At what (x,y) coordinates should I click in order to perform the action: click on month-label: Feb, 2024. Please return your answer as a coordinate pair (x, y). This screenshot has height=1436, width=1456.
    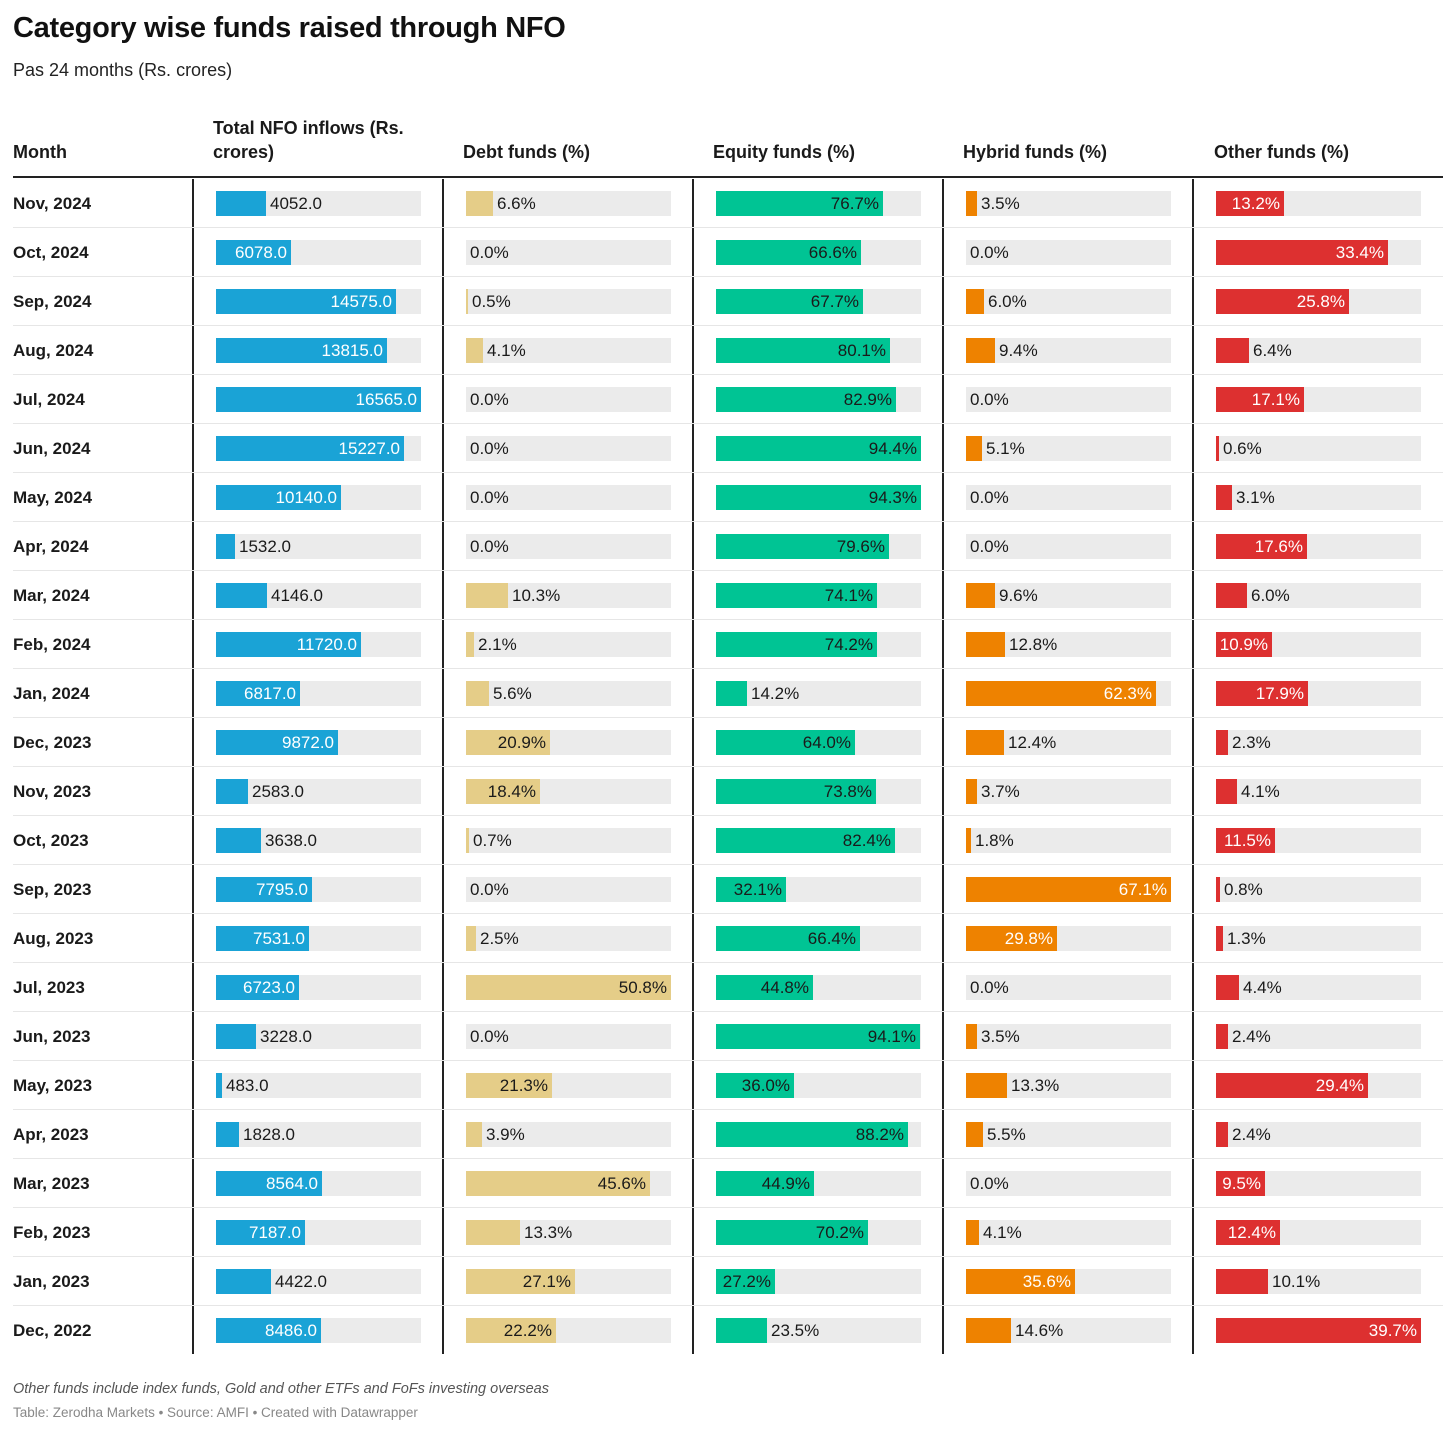
    Looking at the image, I should click on (52, 644).